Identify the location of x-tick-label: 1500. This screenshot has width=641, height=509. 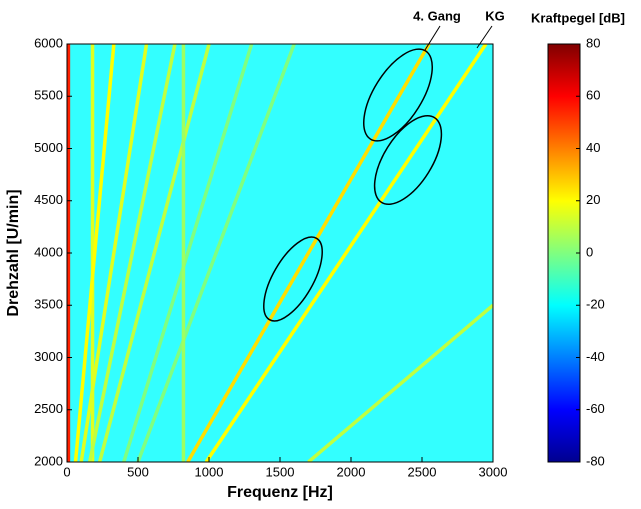
(280, 471).